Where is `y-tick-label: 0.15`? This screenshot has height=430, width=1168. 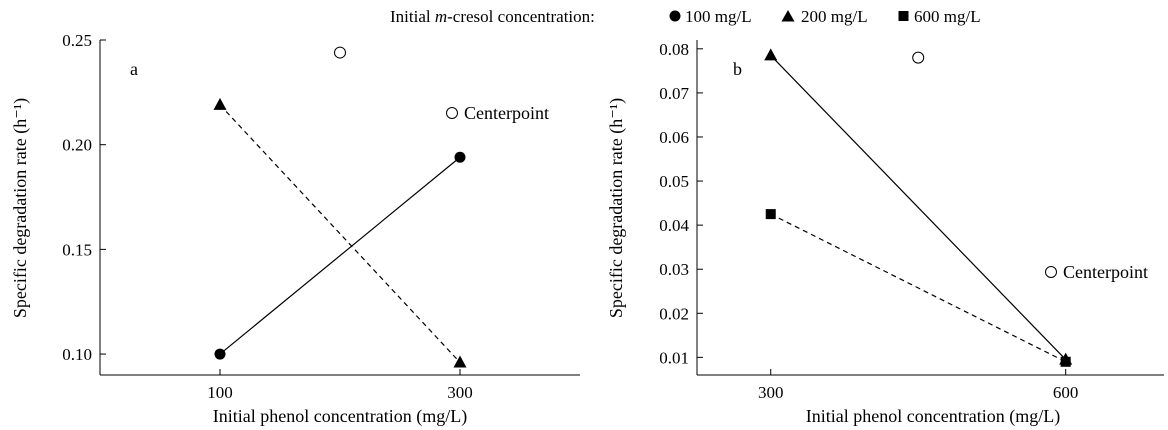 y-tick-label: 0.15 is located at coordinates (77, 249).